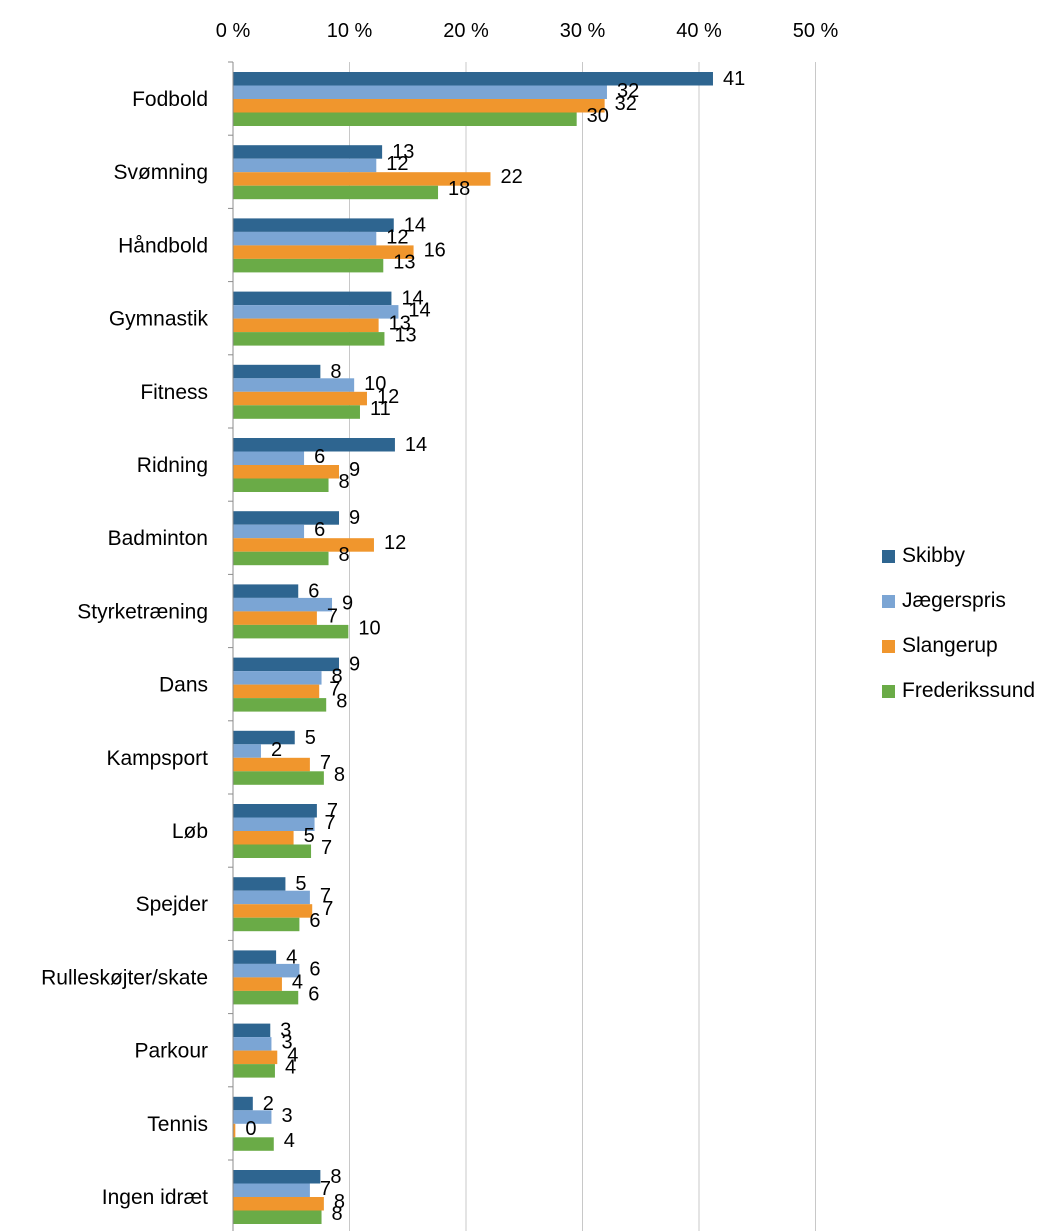  Describe the element at coordinates (312, 298) in the screenshot. I see `bar-skibby-gymnastik` at that location.